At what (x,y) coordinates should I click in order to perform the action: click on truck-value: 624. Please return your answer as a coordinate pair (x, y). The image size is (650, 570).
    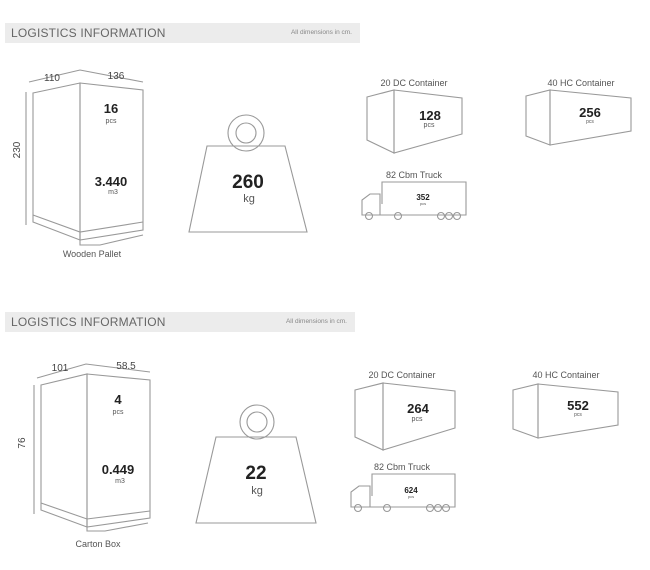
    Looking at the image, I should click on (411, 490).